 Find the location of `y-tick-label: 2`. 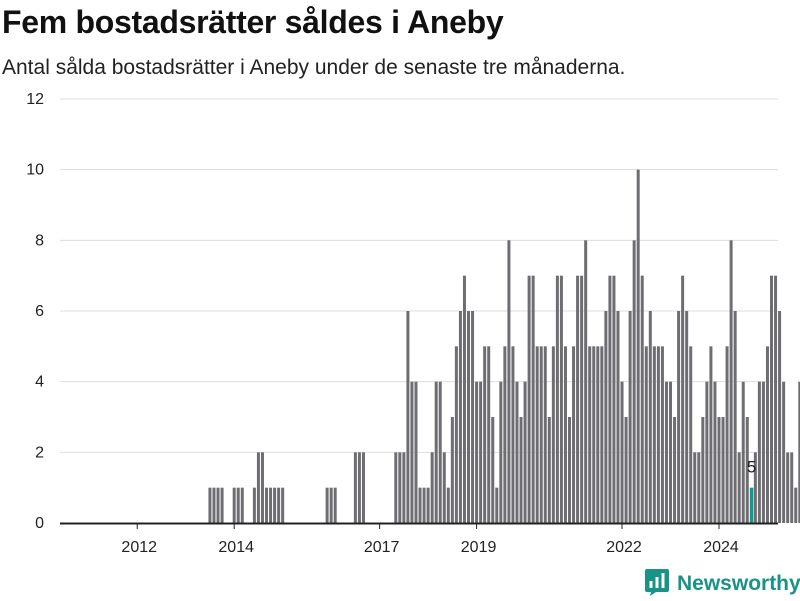

y-tick-label: 2 is located at coordinates (39, 452).